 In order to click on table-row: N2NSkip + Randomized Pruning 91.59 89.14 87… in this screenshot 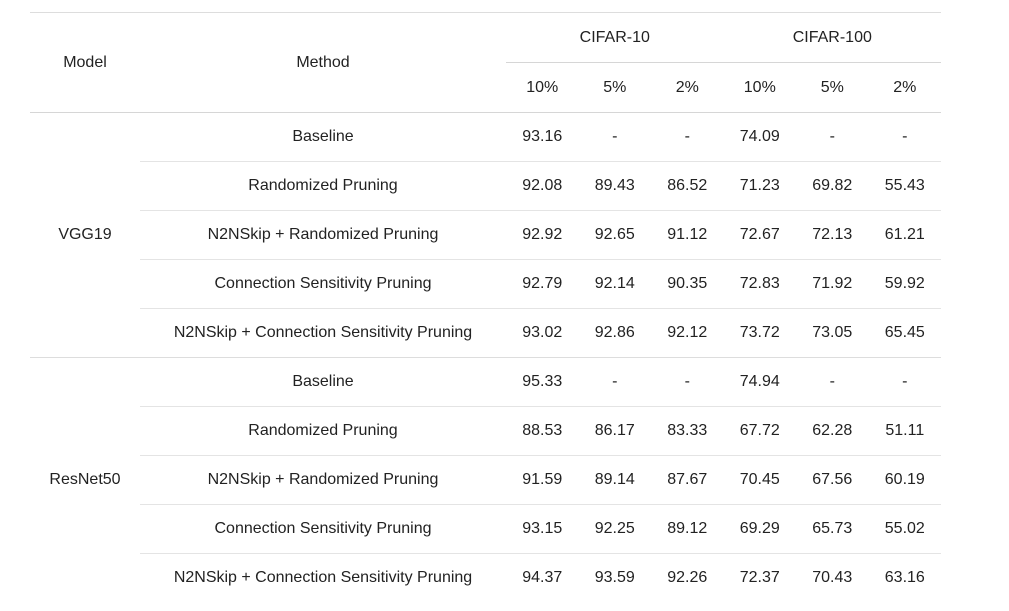, I will do `click(486, 480)`.